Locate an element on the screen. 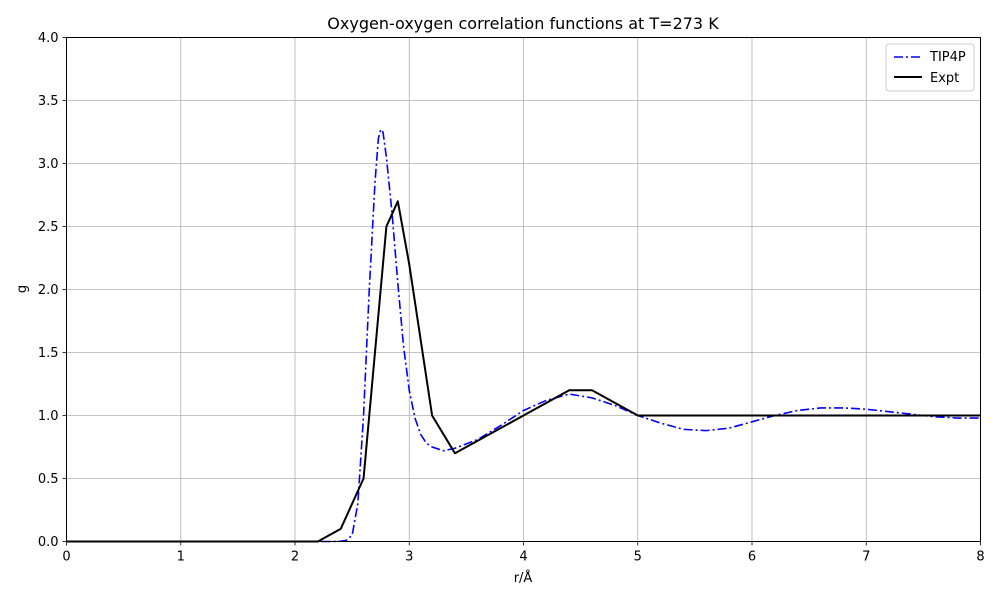  x-tick-label: 6 is located at coordinates (752, 557).